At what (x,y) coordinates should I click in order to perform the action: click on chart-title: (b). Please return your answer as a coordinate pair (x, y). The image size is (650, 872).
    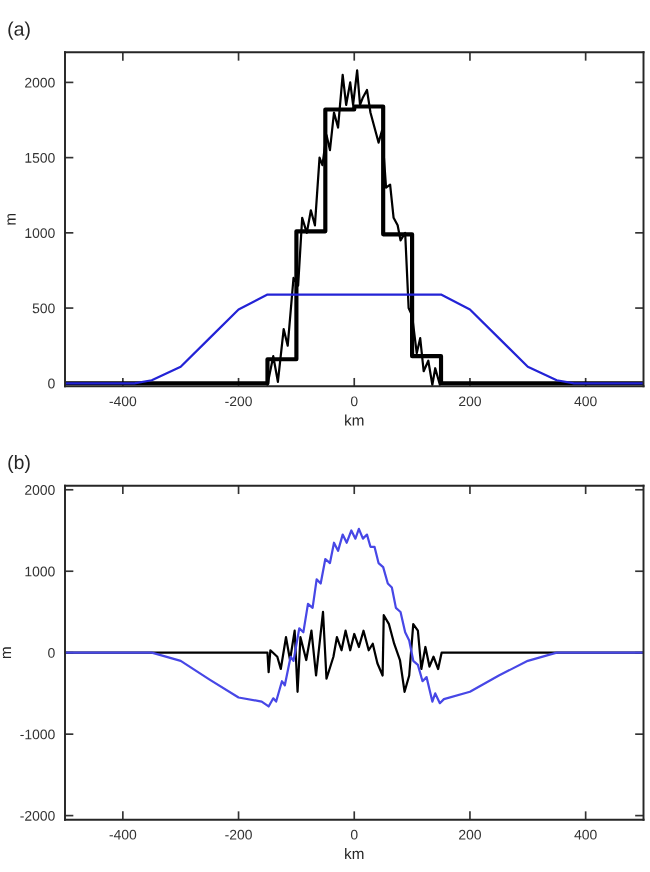
    Looking at the image, I should click on (19, 464).